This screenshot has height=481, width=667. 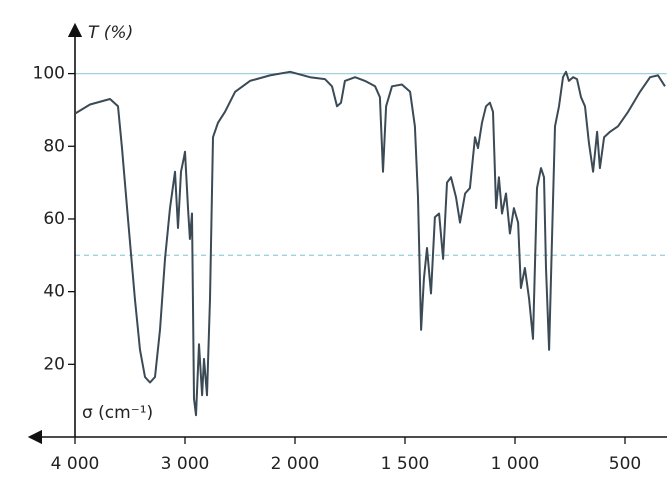 I want to click on y-tick-label: 20, so click(x=54, y=364).